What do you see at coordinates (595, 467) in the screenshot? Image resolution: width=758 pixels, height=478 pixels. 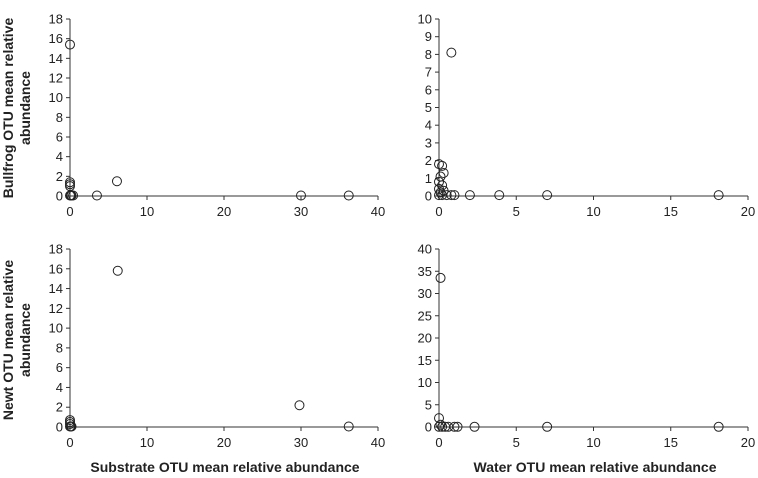 I see `bottom-right-x-axis-label: Water OTU mean relative abundance` at bounding box center [595, 467].